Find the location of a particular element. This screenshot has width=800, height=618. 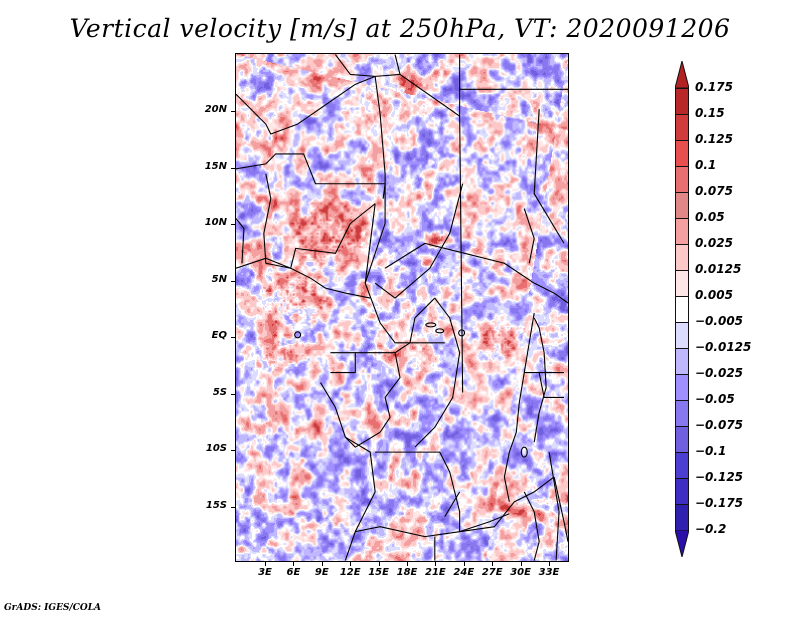

x-tick-label: 18E is located at coordinates (407, 572).